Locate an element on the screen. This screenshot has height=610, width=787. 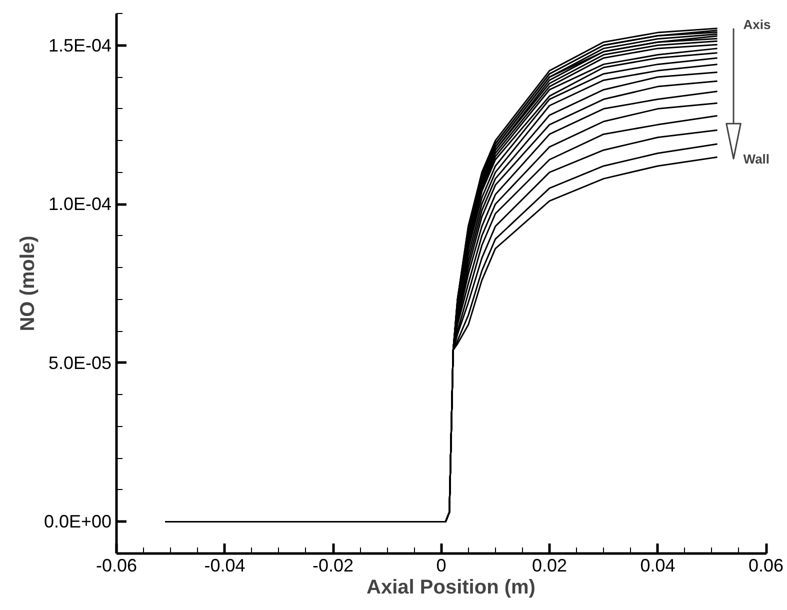
x-axis-title: Axial Position (m) is located at coordinates (451, 587).